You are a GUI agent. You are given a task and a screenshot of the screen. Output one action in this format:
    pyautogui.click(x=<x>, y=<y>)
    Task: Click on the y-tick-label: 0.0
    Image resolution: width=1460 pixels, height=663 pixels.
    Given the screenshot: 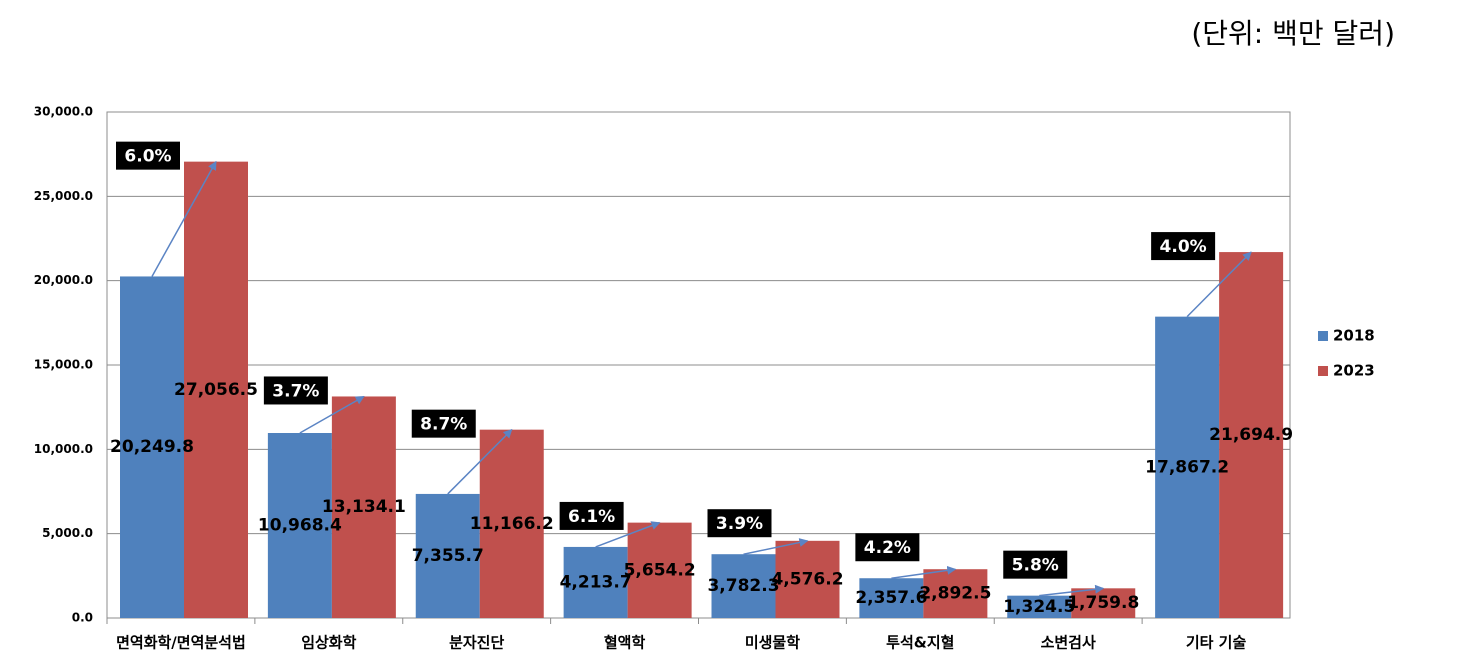 What is the action you would take?
    pyautogui.click(x=82, y=618)
    